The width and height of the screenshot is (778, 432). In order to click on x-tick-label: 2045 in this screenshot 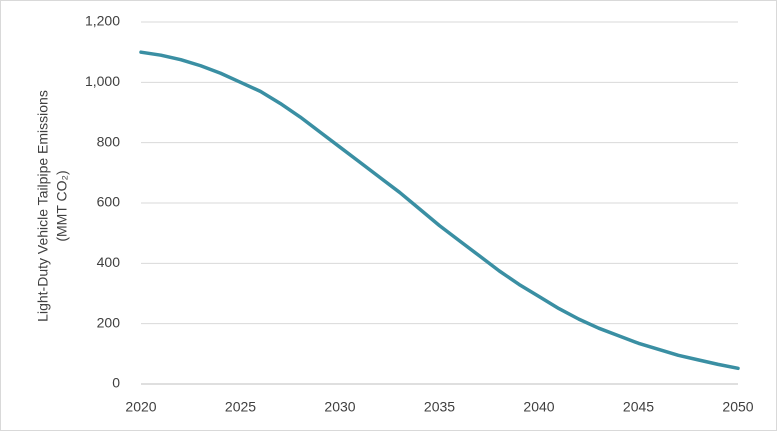, I will do `click(638, 407)`.